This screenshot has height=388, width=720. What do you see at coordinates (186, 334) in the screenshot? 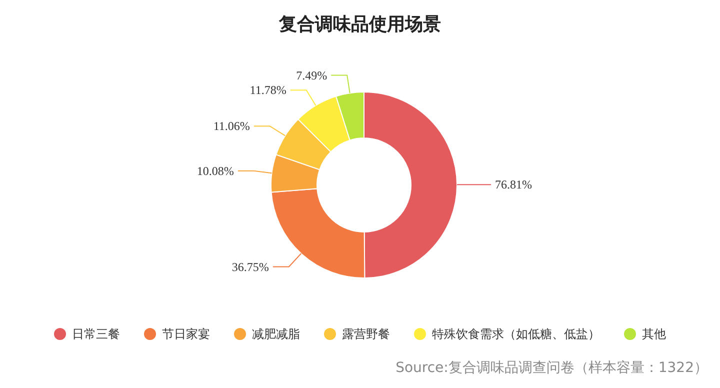
I see `legend-label: 节日家宴` at bounding box center [186, 334].